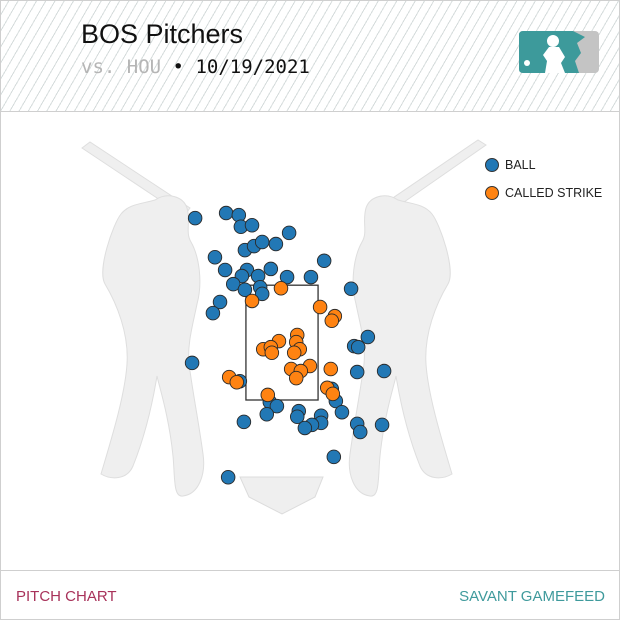 The height and width of the screenshot is (620, 620). I want to click on legend-label: CALLED STRIKE, so click(554, 193).